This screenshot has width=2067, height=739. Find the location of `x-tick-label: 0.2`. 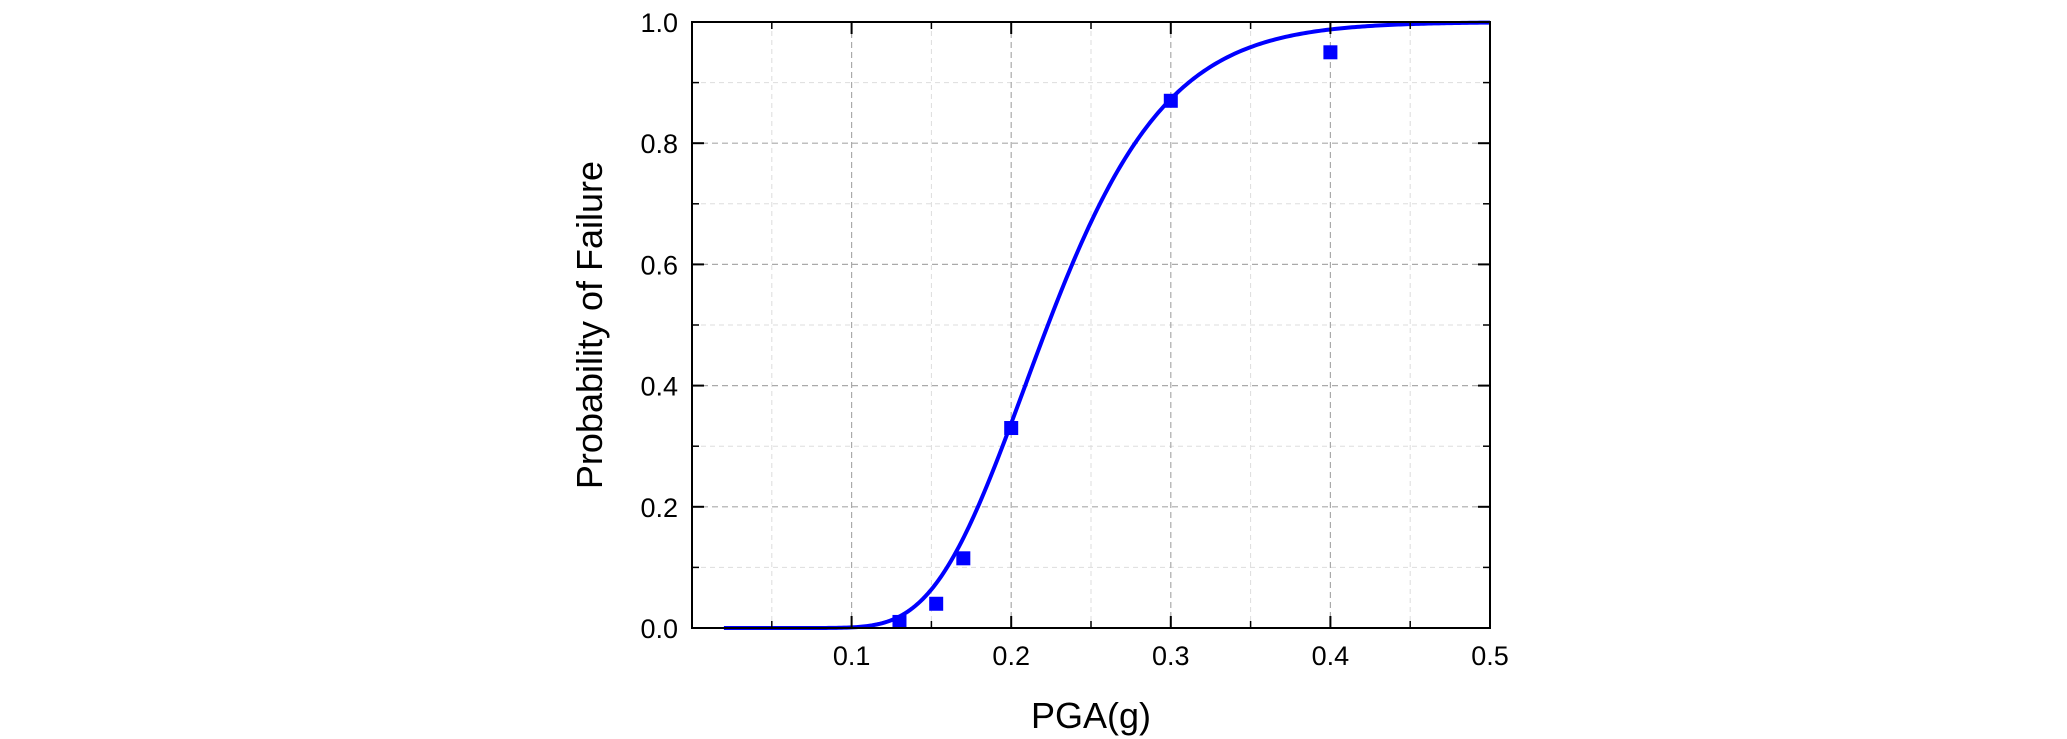

x-tick-label: 0.2 is located at coordinates (1011, 656).